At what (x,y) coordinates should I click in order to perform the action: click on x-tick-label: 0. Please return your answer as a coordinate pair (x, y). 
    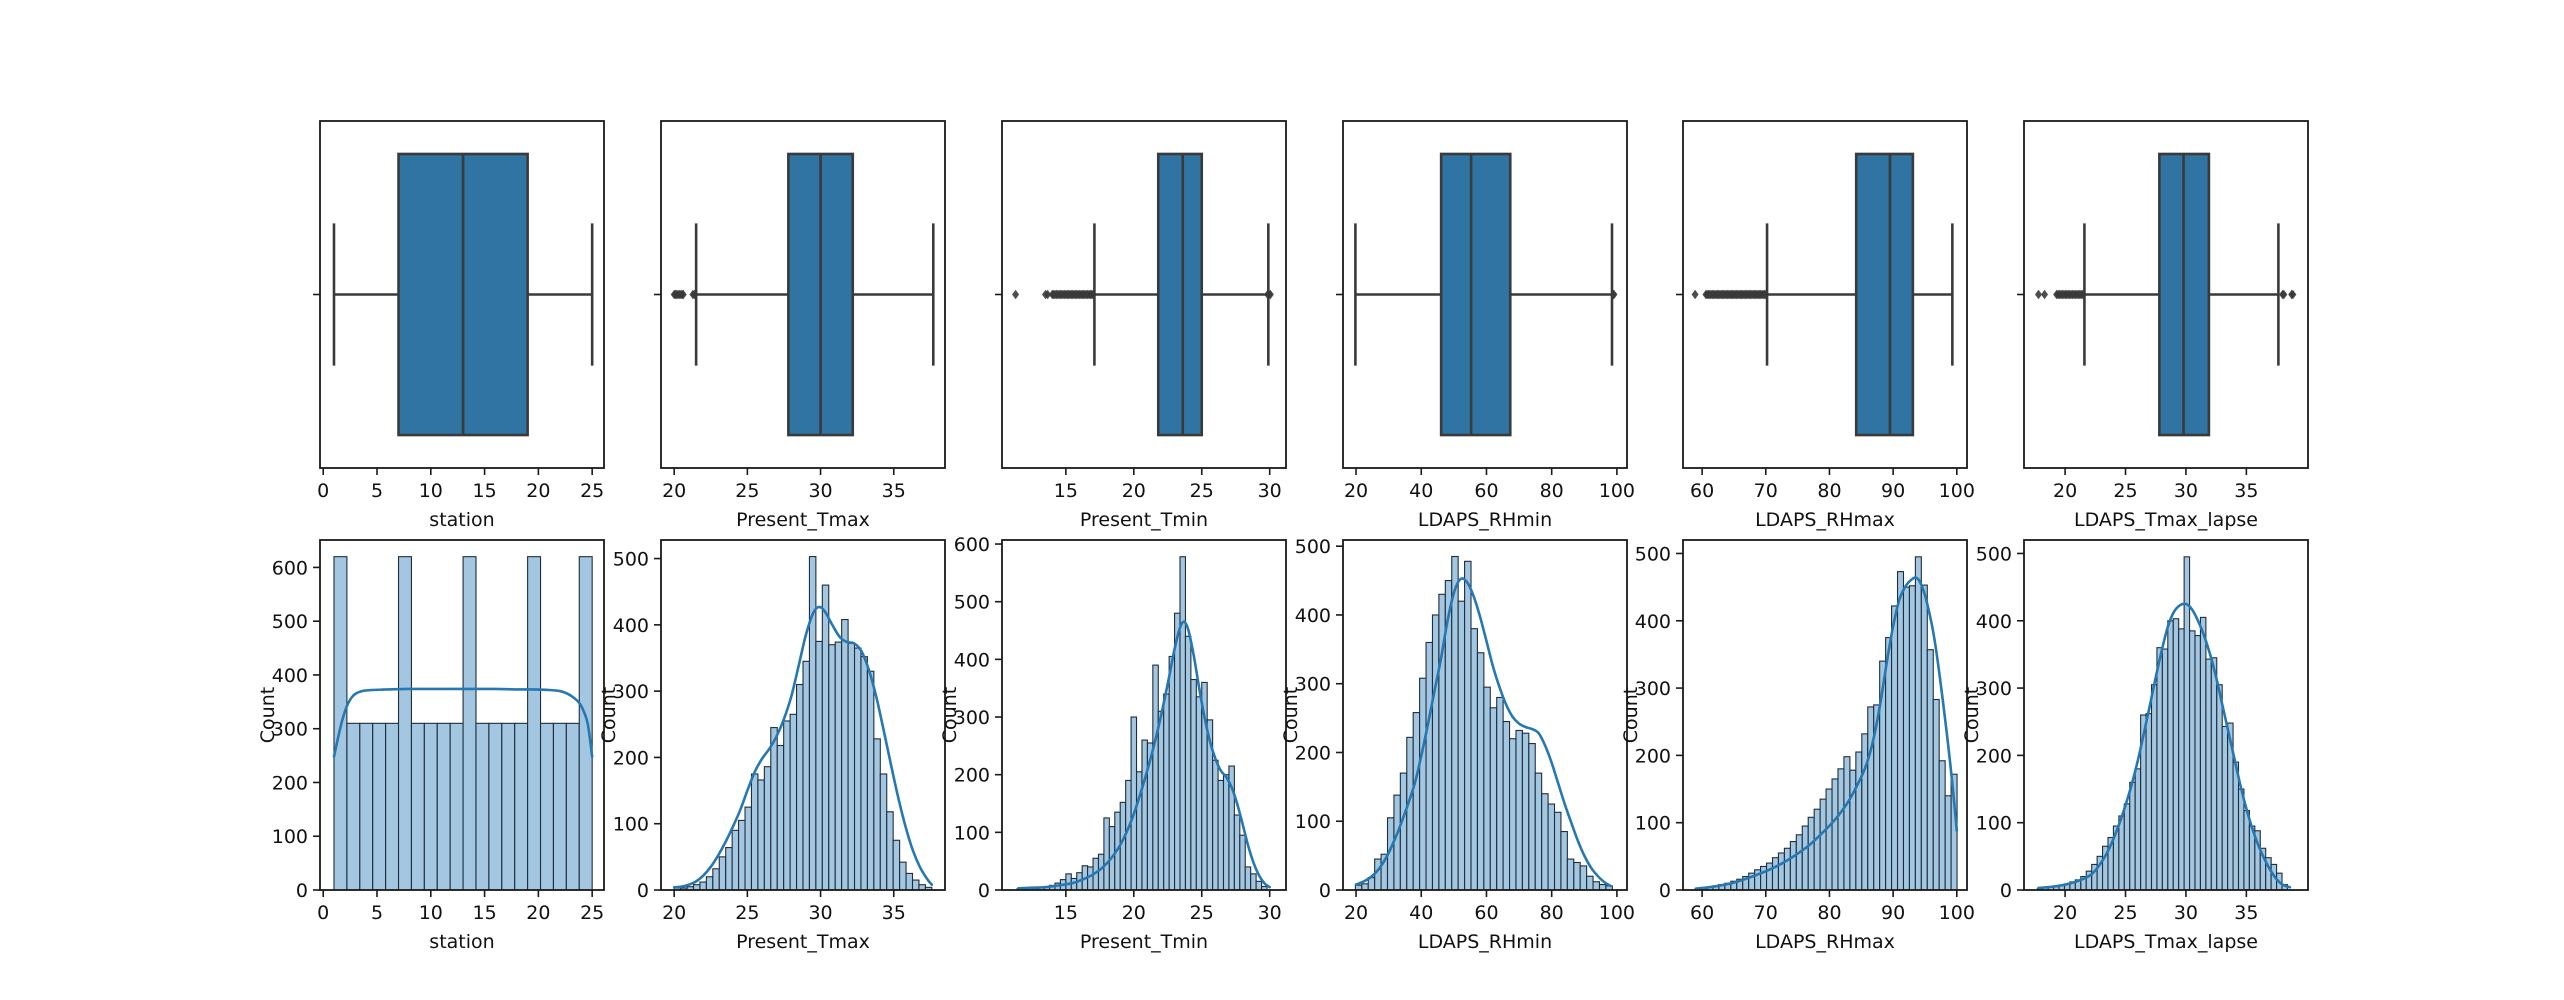
    Looking at the image, I should click on (323, 913).